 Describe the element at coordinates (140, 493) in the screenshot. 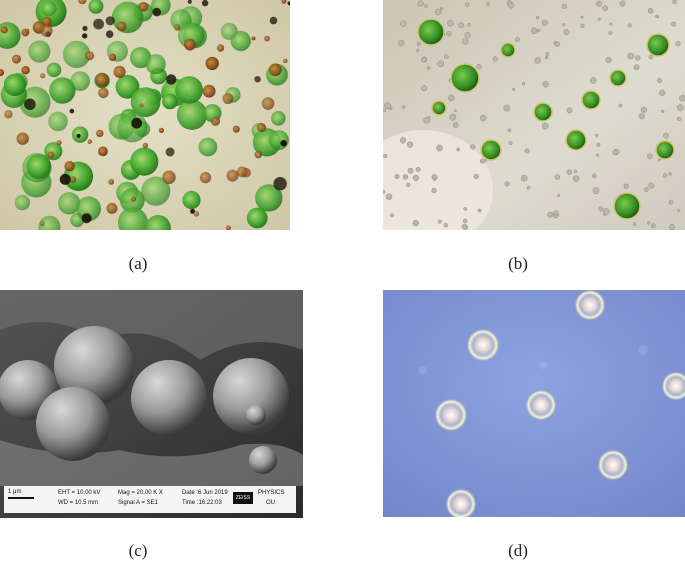

I see `mag-label: Mag = 20.00 K X` at that location.